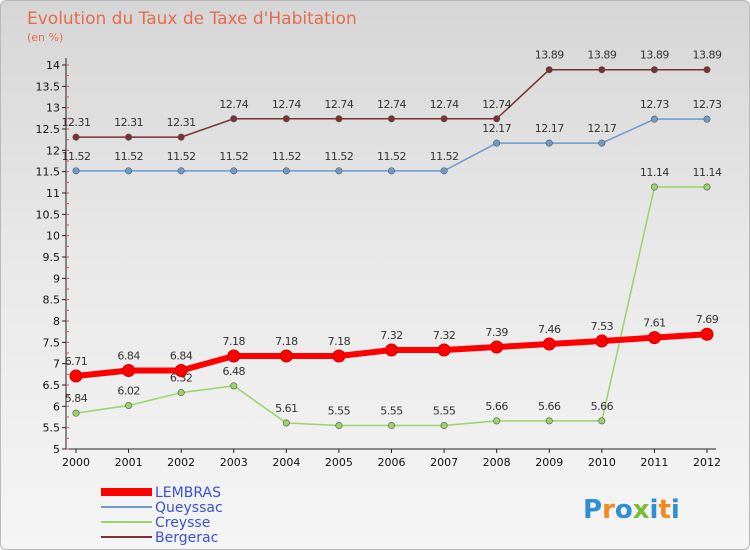  What do you see at coordinates (707, 319) in the screenshot?
I see `data-label: 7.69` at bounding box center [707, 319].